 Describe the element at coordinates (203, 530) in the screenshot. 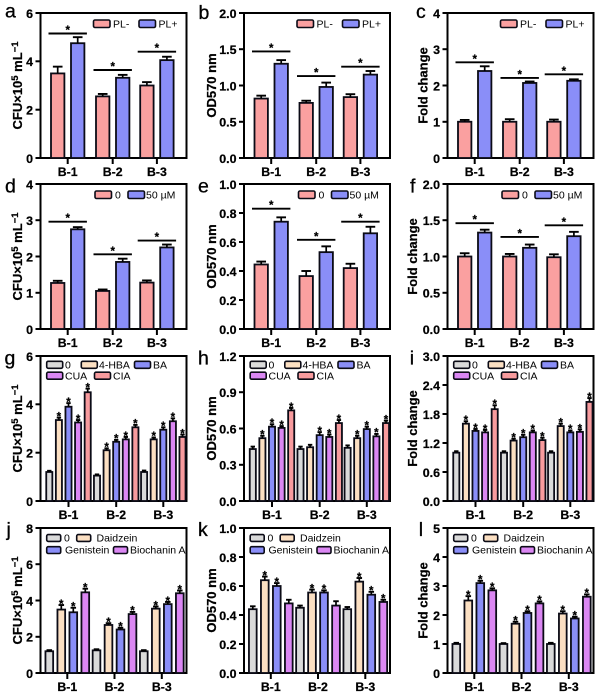

I see `svg-text: k` at that location.